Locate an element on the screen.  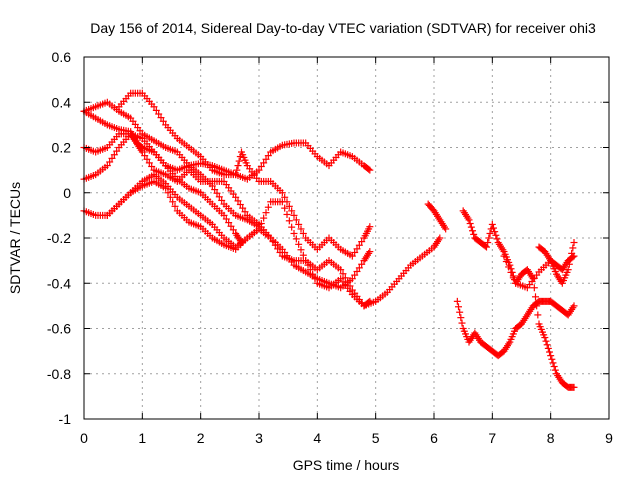
y-tick-label: -1 is located at coordinates (65, 419).